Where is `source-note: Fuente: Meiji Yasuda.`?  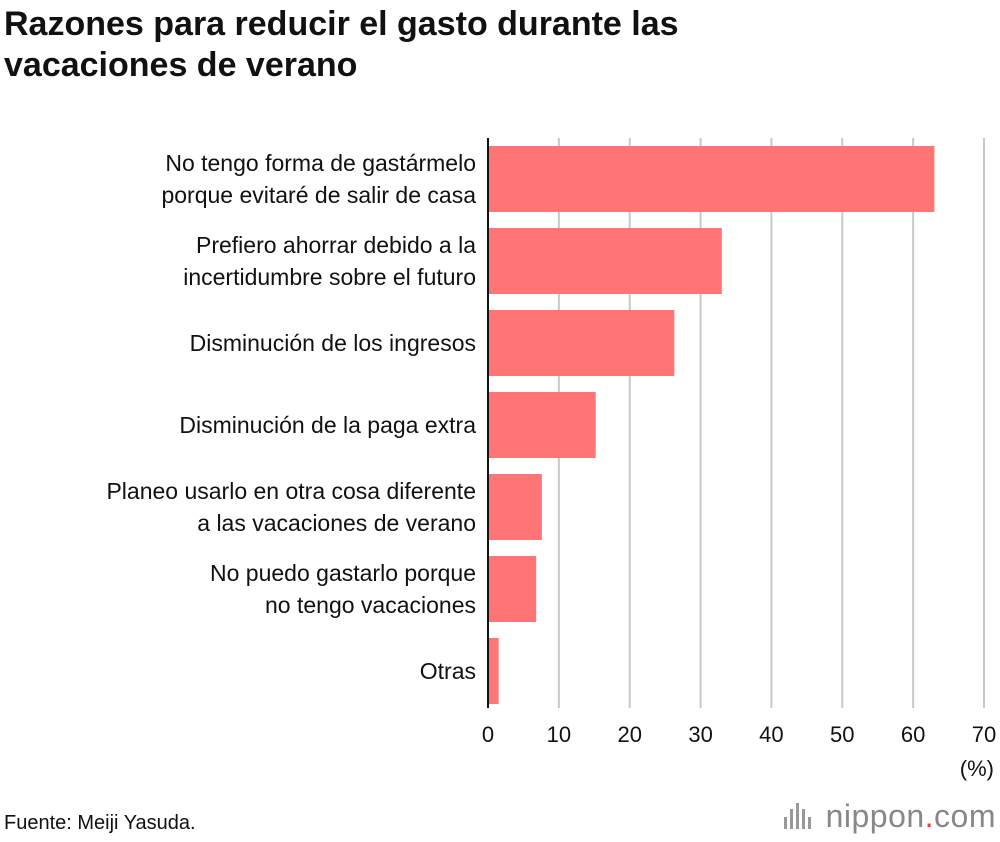 source-note: Fuente: Meiji Yasuda. is located at coordinates (100, 823).